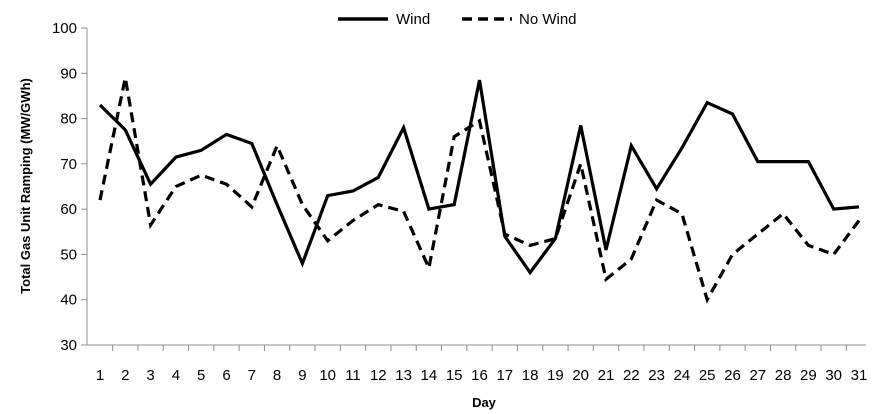  Describe the element at coordinates (555, 375) in the screenshot. I see `x-tick-label: 19` at that location.